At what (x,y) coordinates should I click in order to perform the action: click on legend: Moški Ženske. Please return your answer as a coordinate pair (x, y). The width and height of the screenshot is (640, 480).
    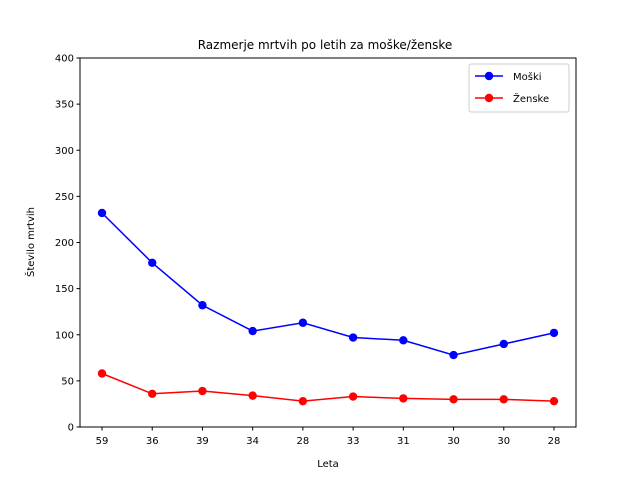
    Looking at the image, I should click on (519, 88).